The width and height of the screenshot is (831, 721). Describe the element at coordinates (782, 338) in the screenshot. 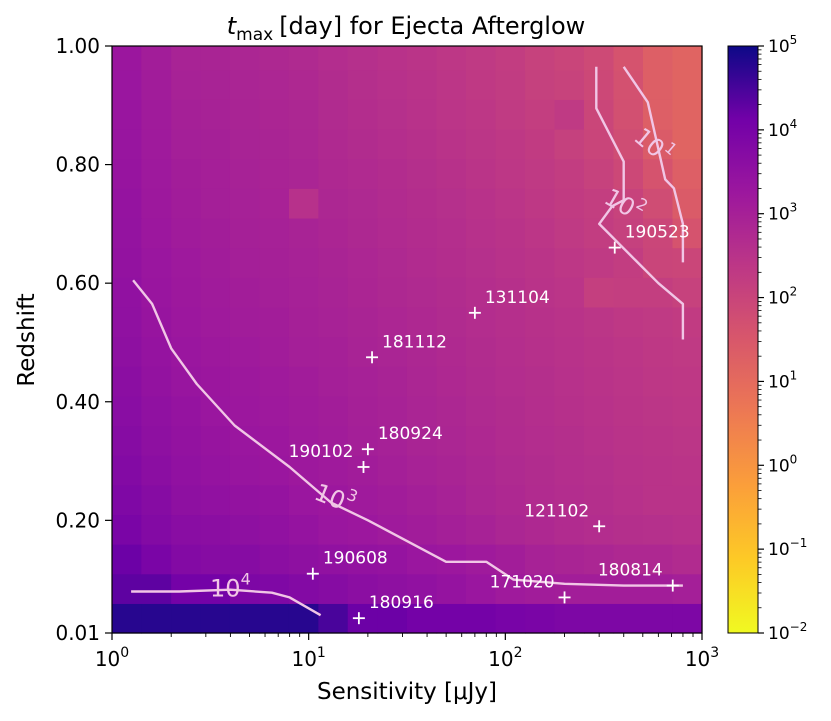

I see `colorbar-ticks: 105 104 103 102 101 100 10−1 10−2` at that location.